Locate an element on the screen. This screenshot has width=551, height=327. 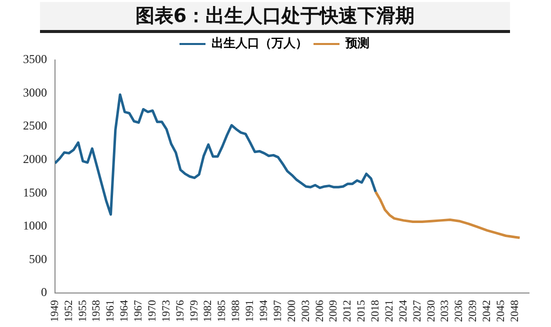
y-tick-label: 0 is located at coordinates (44, 292).